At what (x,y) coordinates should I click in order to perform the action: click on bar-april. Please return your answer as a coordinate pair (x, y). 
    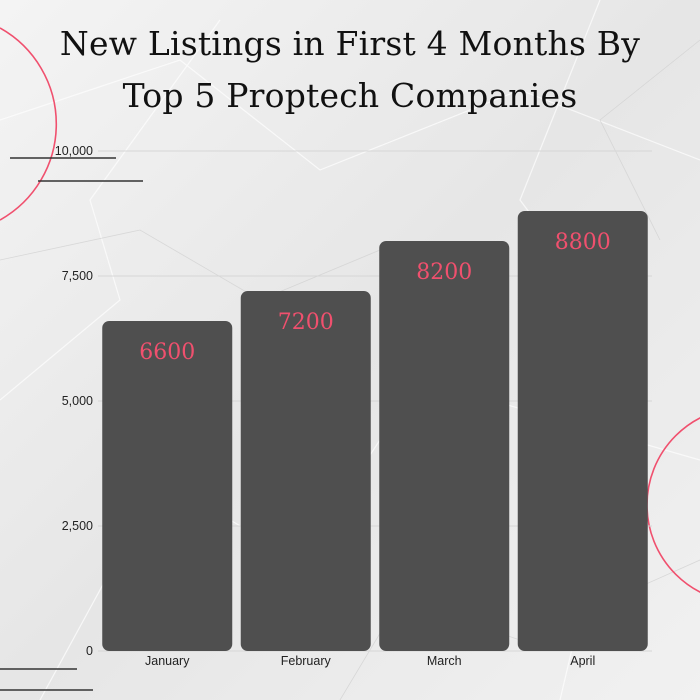
    Looking at the image, I should click on (582, 431).